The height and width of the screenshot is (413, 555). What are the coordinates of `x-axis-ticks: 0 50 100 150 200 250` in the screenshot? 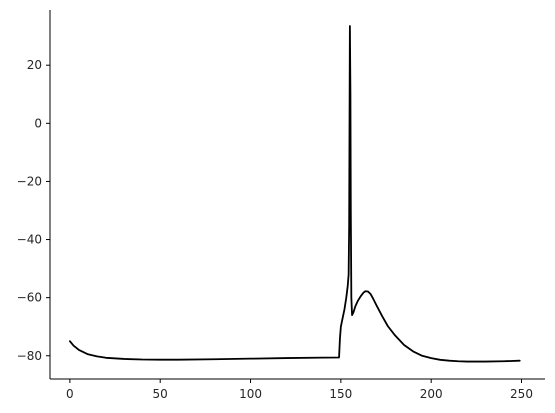 It's located at (299, 390).